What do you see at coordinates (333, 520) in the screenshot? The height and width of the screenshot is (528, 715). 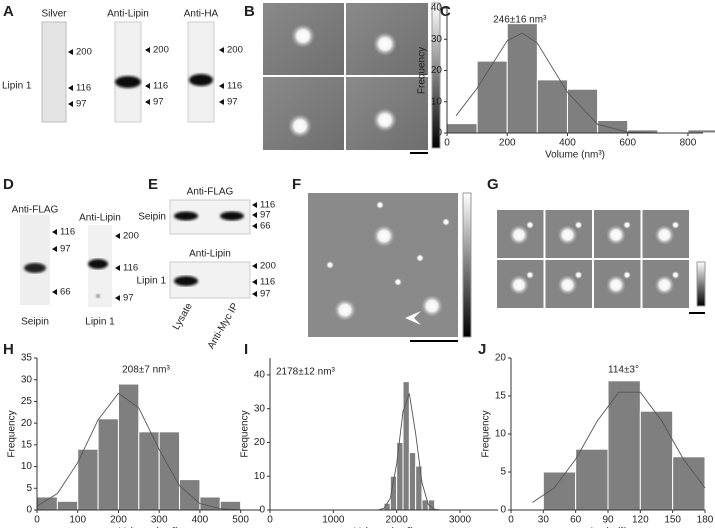 I see `x-tick-label: 1000` at bounding box center [333, 520].